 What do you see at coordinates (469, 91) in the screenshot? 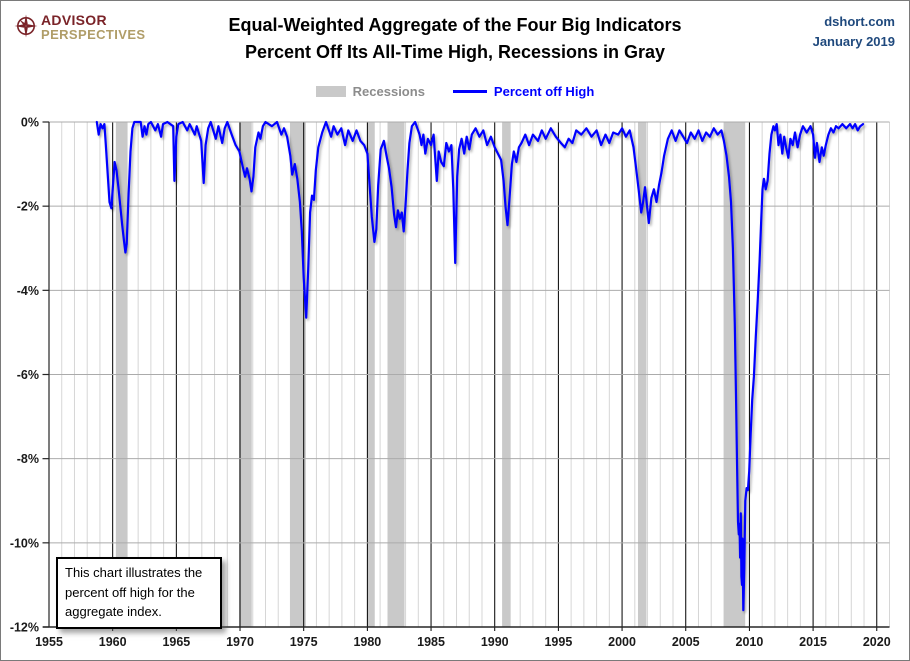
I see `series-line-swatch` at bounding box center [469, 91].